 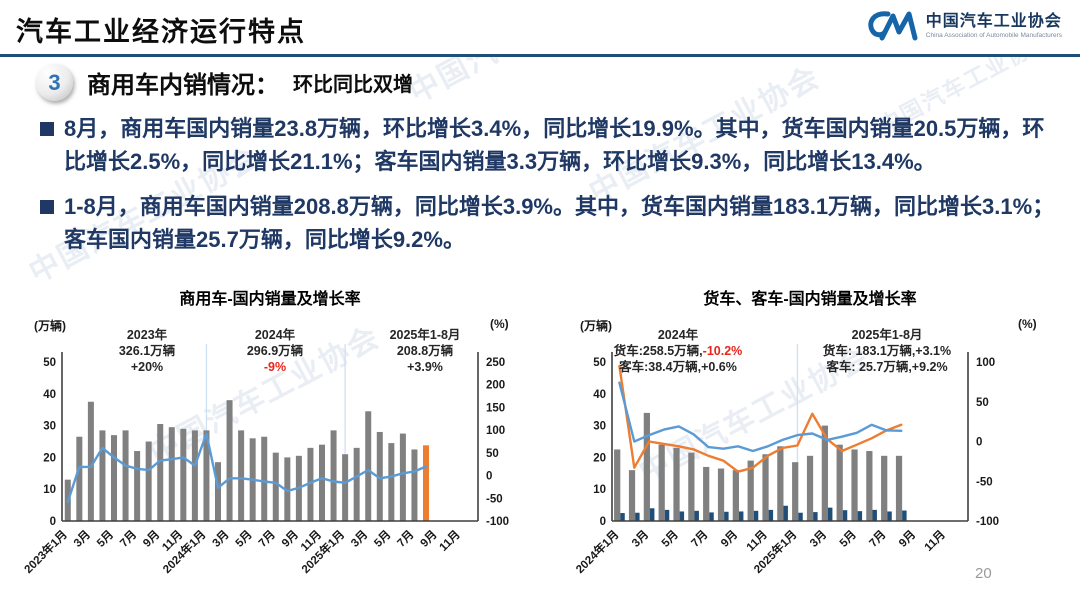 What do you see at coordinates (597, 551) in the screenshot?
I see `svg-text: 2024年1月` at bounding box center [597, 551].